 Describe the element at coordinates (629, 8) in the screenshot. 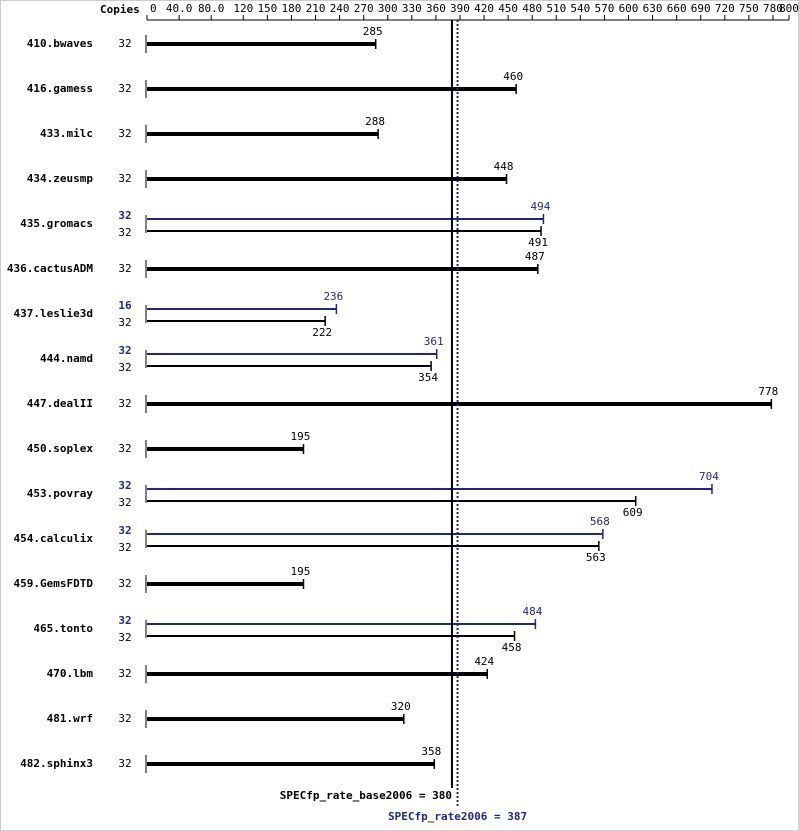

I see `x-tick-label: 600` at that location.